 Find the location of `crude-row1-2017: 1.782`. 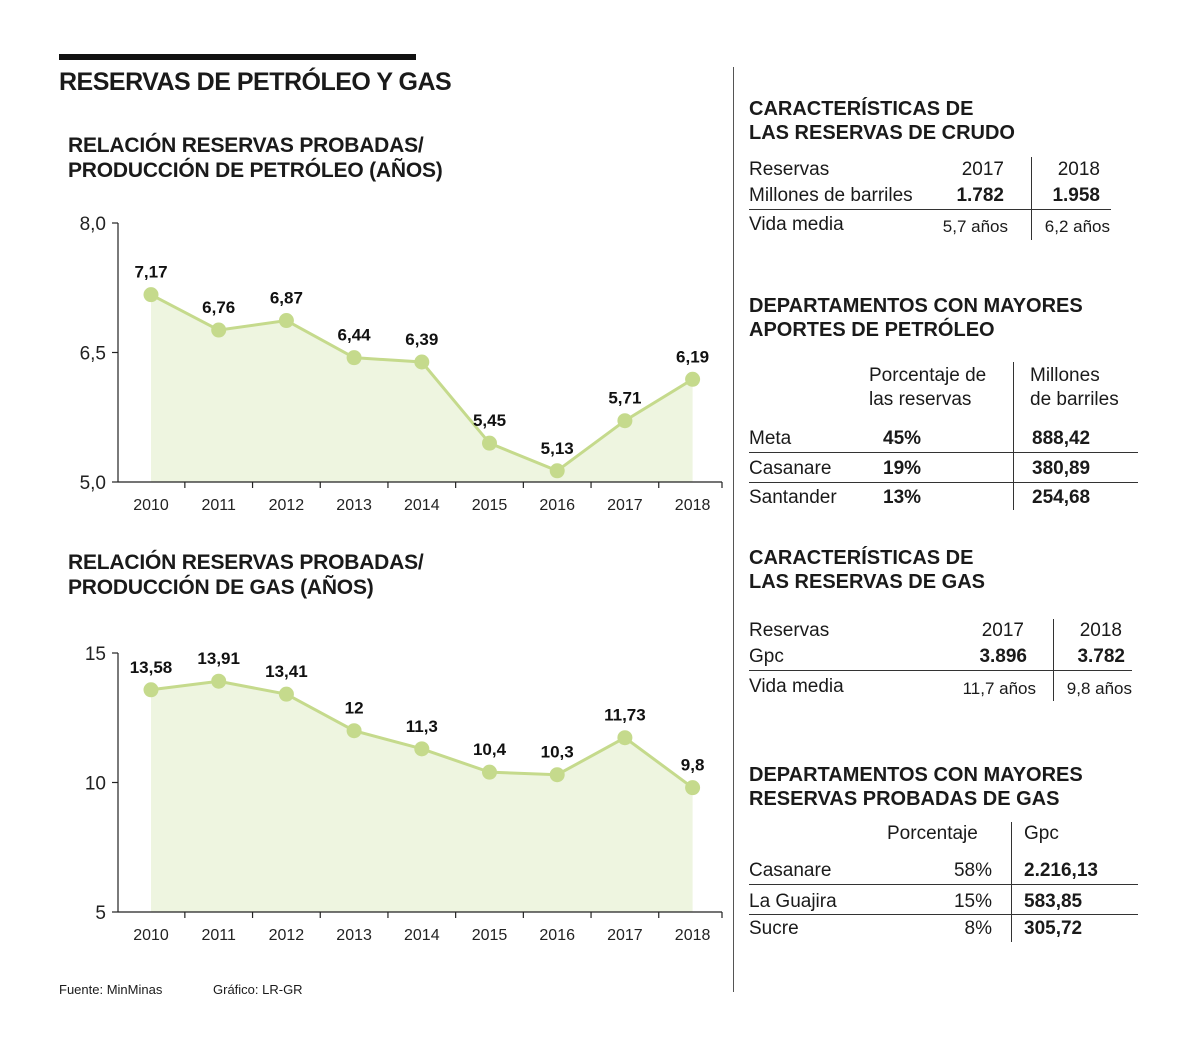

crude-row1-2017: 1.782 is located at coordinates (980, 195).